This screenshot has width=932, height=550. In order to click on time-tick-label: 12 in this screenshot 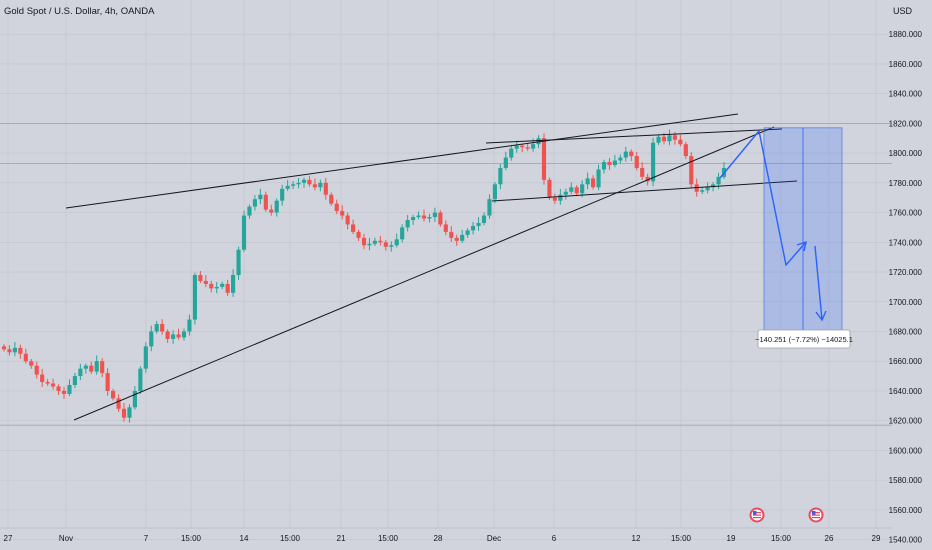, I will do `click(636, 538)`.